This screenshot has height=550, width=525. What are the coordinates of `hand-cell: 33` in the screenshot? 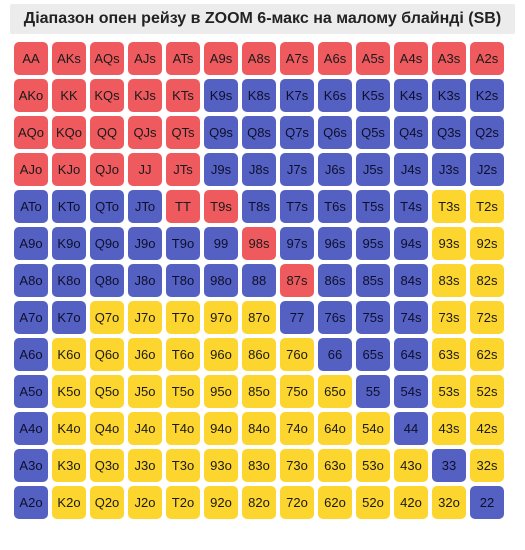 It's located at (449, 465).